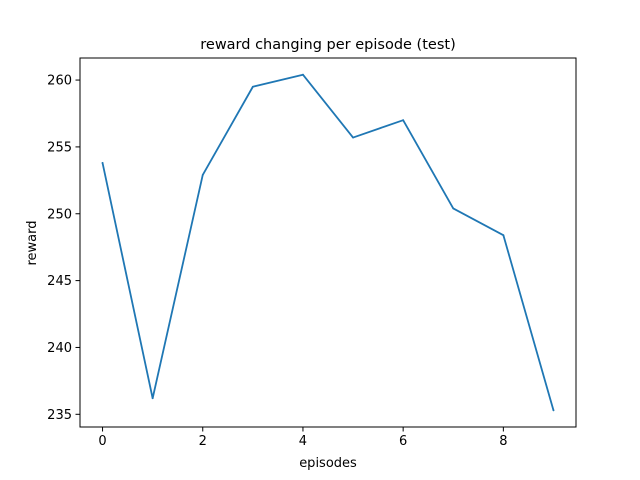 This screenshot has width=640, height=480. I want to click on y-axis-label: reward, so click(32, 242).